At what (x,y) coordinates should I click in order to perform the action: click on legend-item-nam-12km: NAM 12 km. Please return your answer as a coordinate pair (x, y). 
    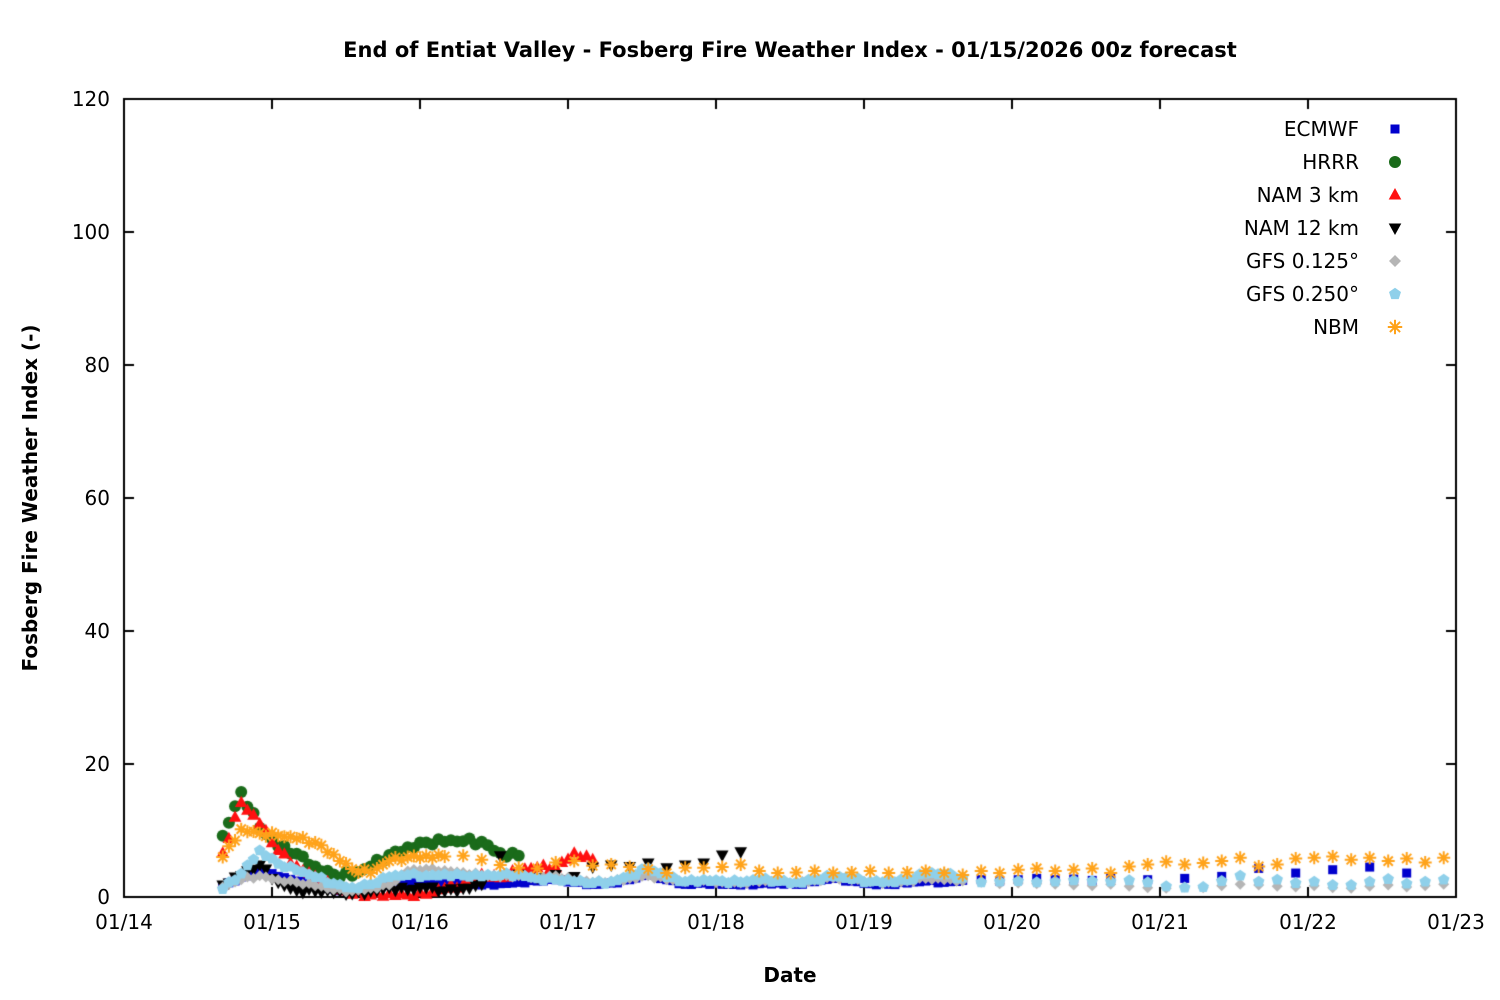
    Looking at the image, I should click on (1325, 227).